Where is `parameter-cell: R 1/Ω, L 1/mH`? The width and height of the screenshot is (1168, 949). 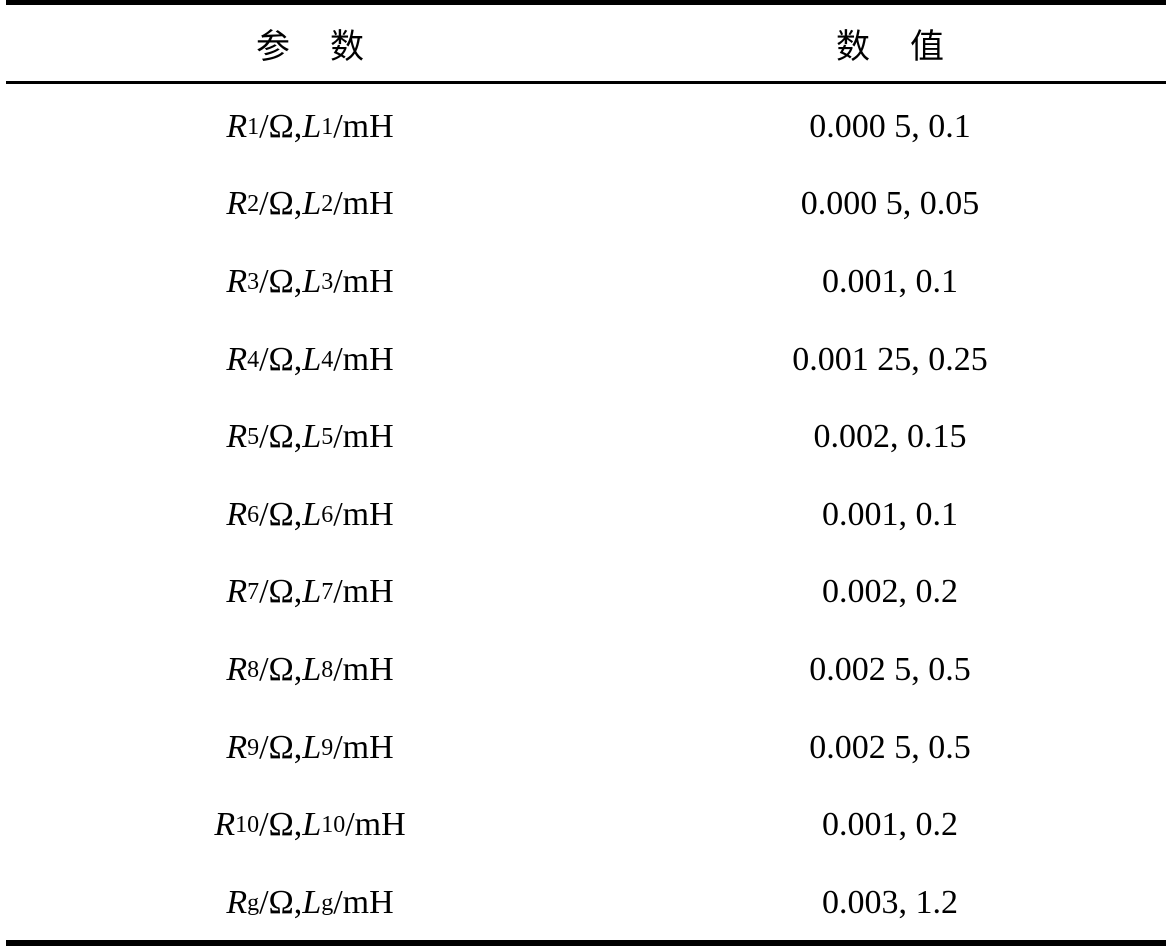
parameter-cell: R 1/Ω, L 1/mH is located at coordinates (310, 126).